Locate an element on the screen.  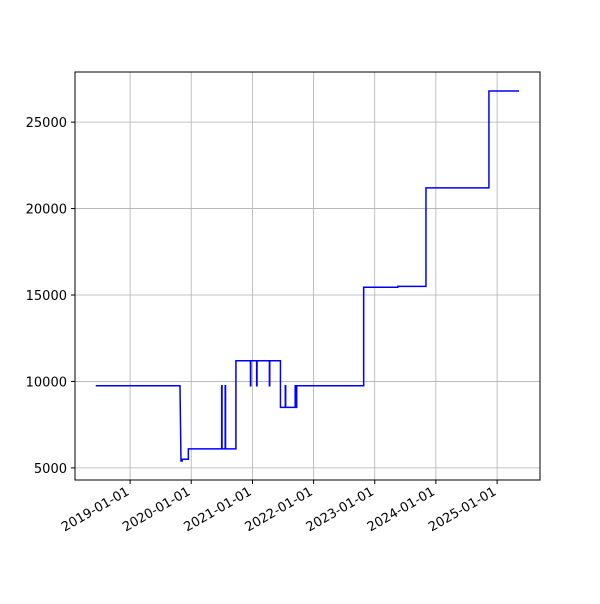
y-tick-label: 20000 is located at coordinates (46, 210).